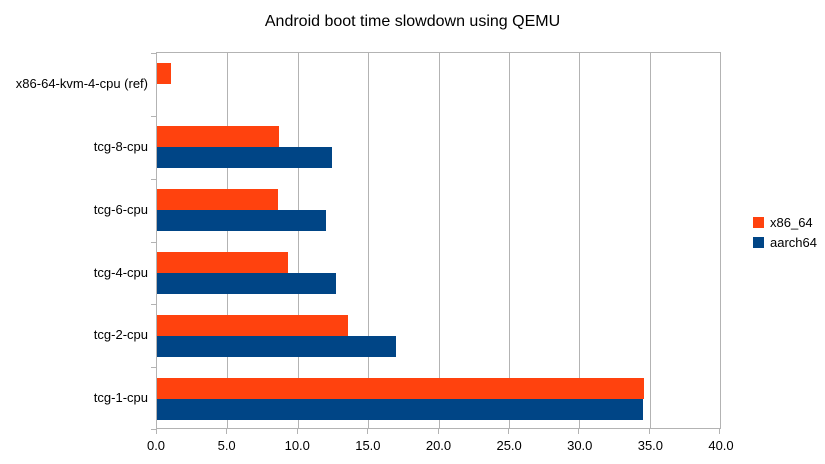 This screenshot has height=464, width=825. I want to click on x-axis-label-40.0: 40.0, so click(721, 445).